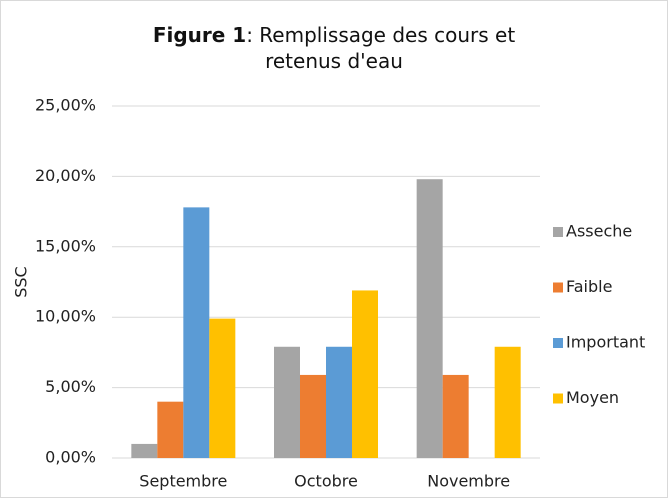 Image resolution: width=669 pixels, height=499 pixels. I want to click on y-axis-label: SSC, so click(21, 281).